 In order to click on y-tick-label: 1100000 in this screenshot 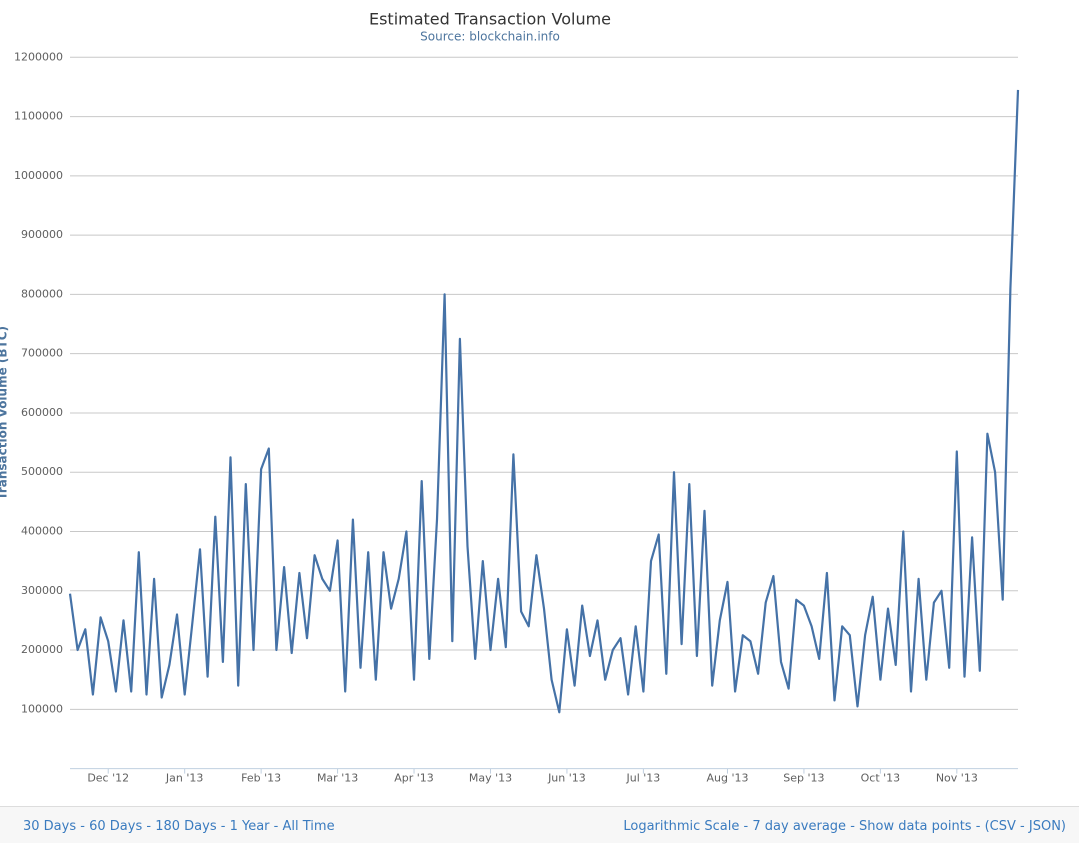, I will do `click(38, 116)`.